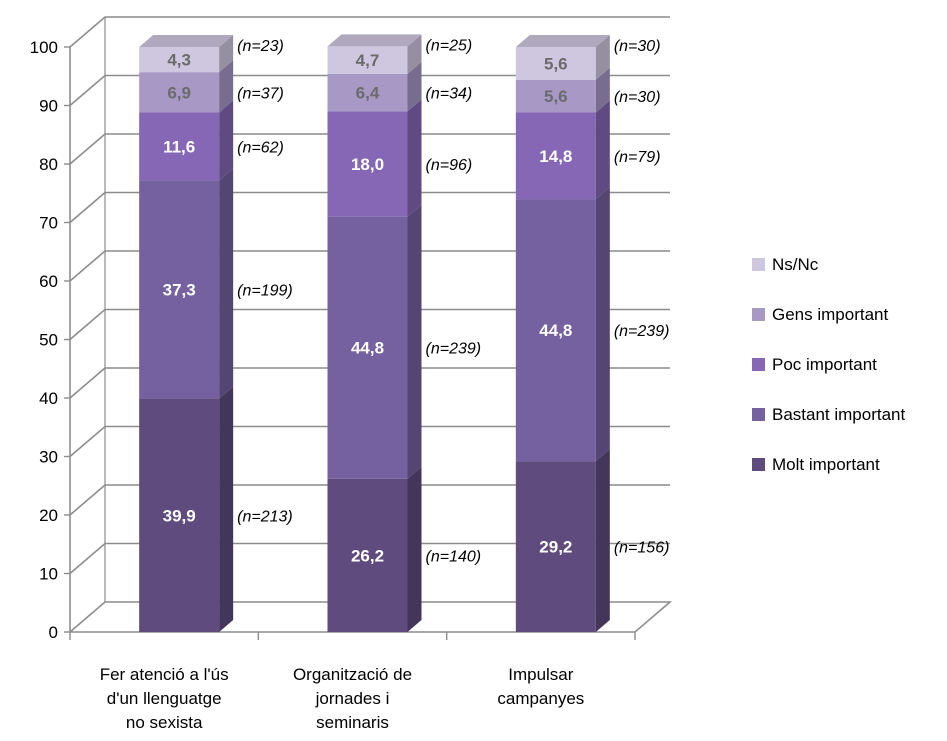 Image resolution: width=947 pixels, height=741 pixels. Describe the element at coordinates (48, 281) in the screenshot. I see `y-tick-label-60: 60` at that location.